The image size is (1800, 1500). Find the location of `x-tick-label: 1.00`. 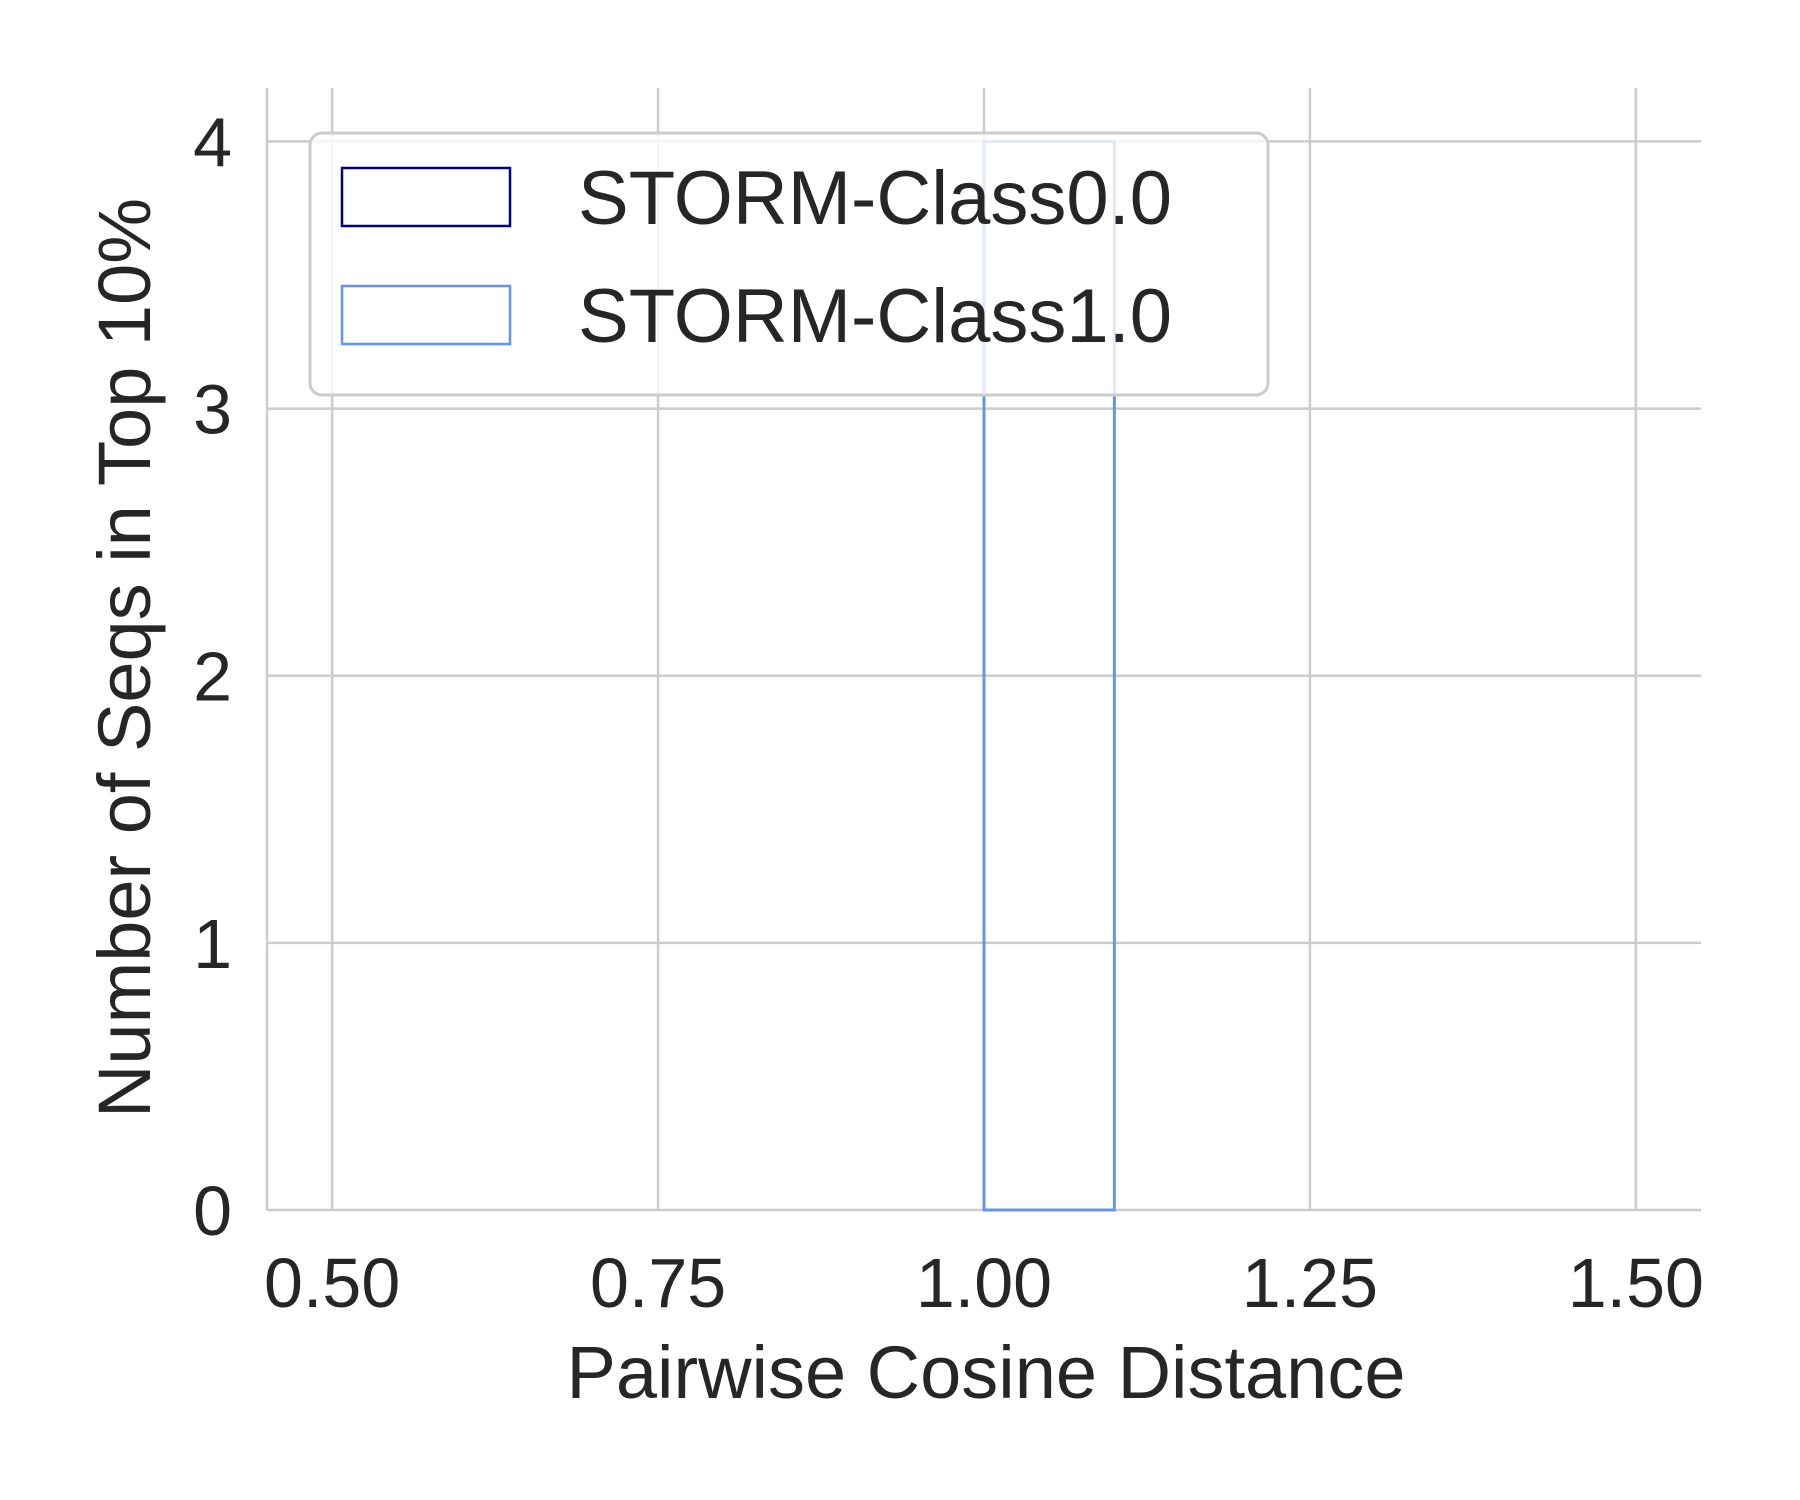

x-tick-label: 1.00 is located at coordinates (984, 1283).